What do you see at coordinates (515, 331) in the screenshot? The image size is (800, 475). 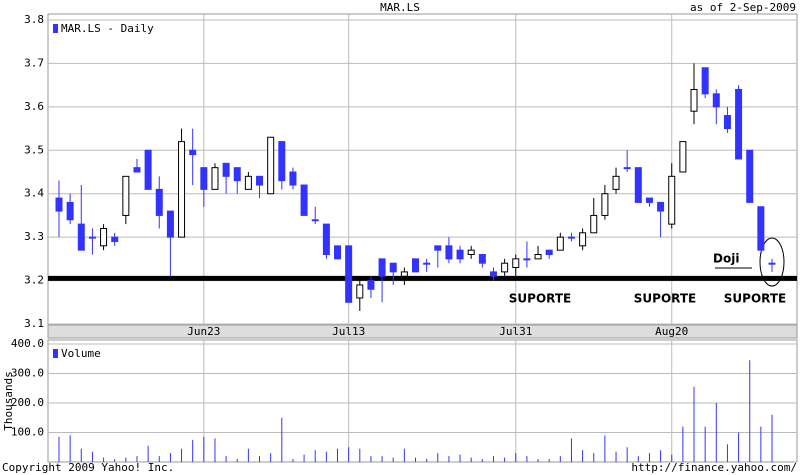 I see `x-tick-label: Jul31` at bounding box center [515, 331].